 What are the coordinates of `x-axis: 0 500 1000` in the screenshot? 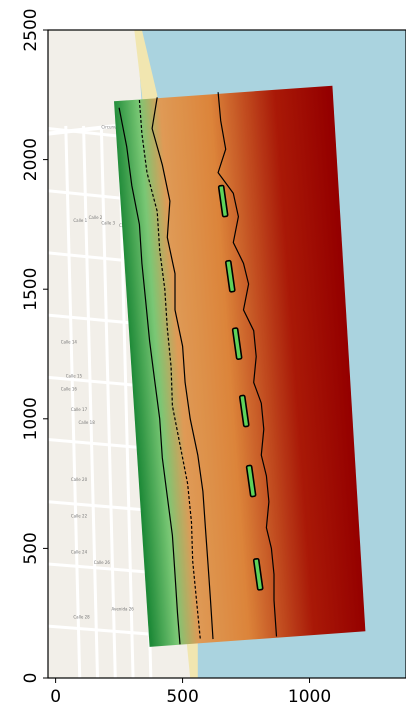 It's located at (190, 692).